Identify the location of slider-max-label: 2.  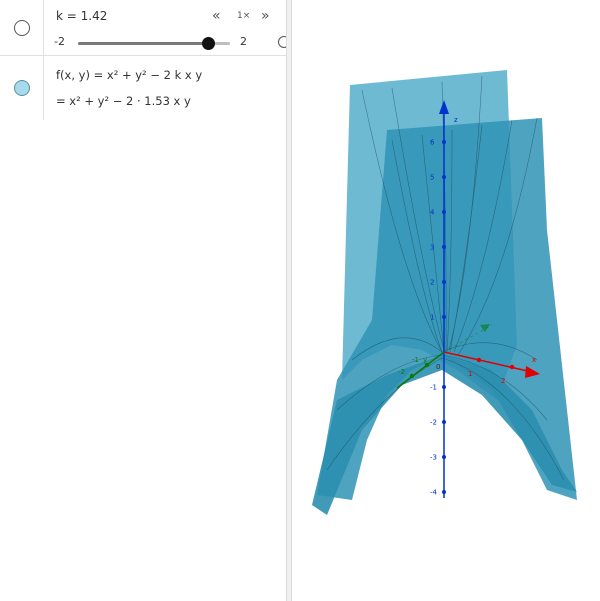
(243, 41).